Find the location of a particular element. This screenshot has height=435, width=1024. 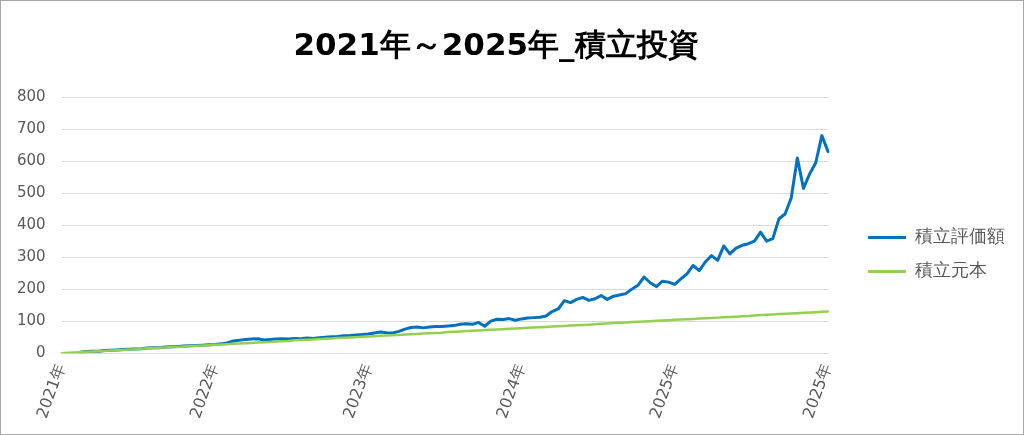

x-tick-label: 2021年 is located at coordinates (51, 390).